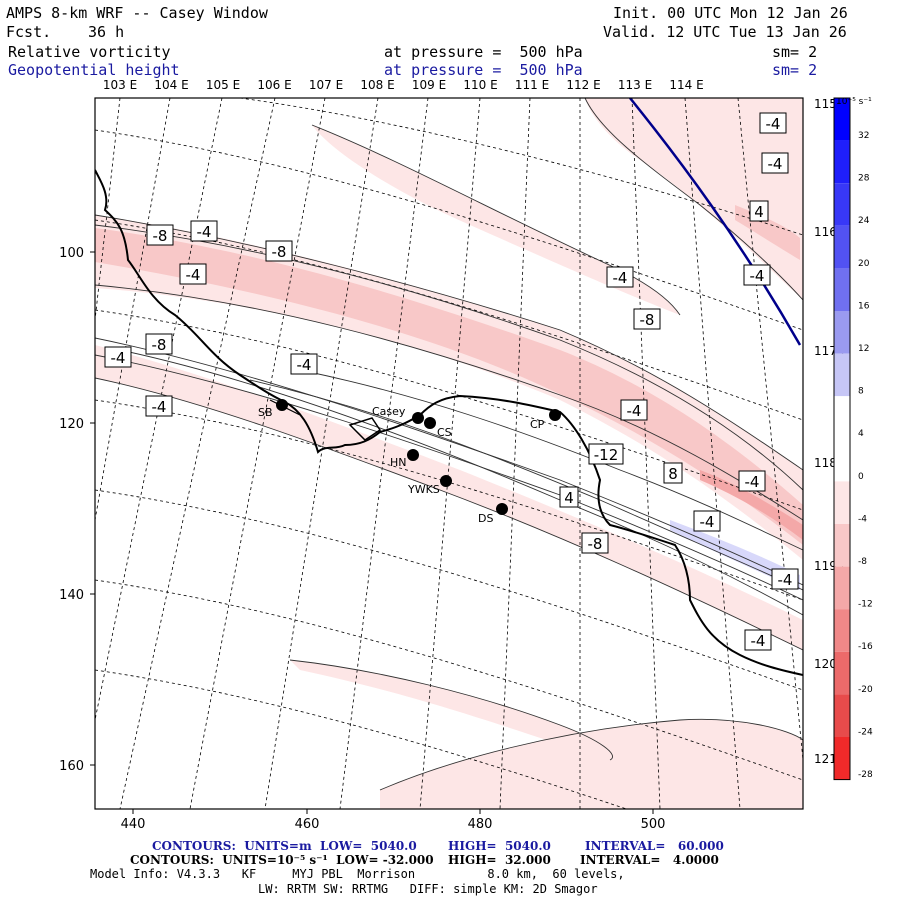 The height and width of the screenshot is (900, 900). I want to click on height-contour-interval: INTERVAL= 60.000, so click(654, 846).